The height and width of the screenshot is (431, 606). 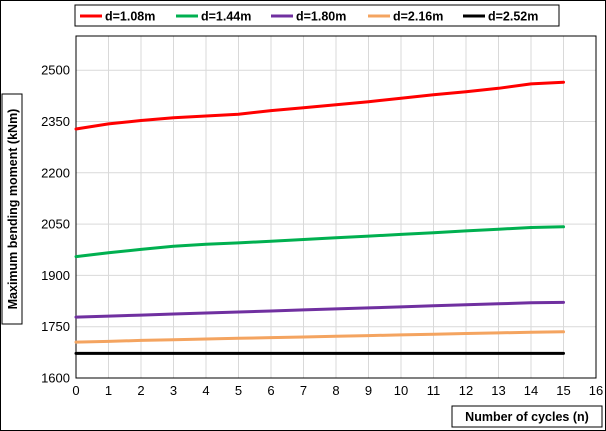 I want to click on x-tick-labels: 0 1 2 3 4 5 6 7 8 9 10 11 12 13 14 15 16, so click(x=337, y=390).